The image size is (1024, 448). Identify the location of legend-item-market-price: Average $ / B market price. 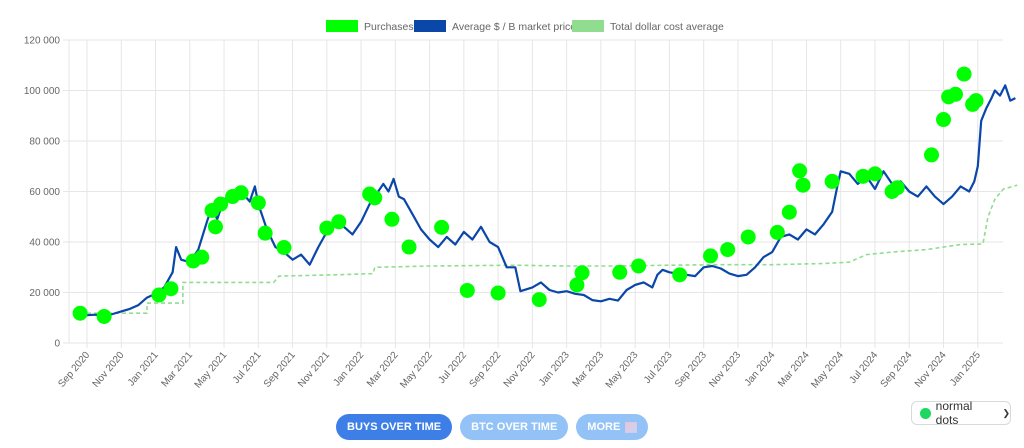
(495, 26).